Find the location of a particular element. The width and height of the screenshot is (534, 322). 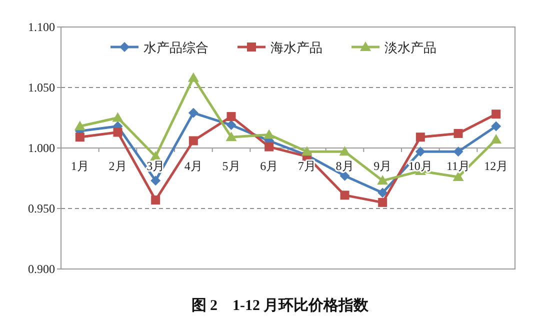

y-tick-label: 0.900 is located at coordinates (41, 269).